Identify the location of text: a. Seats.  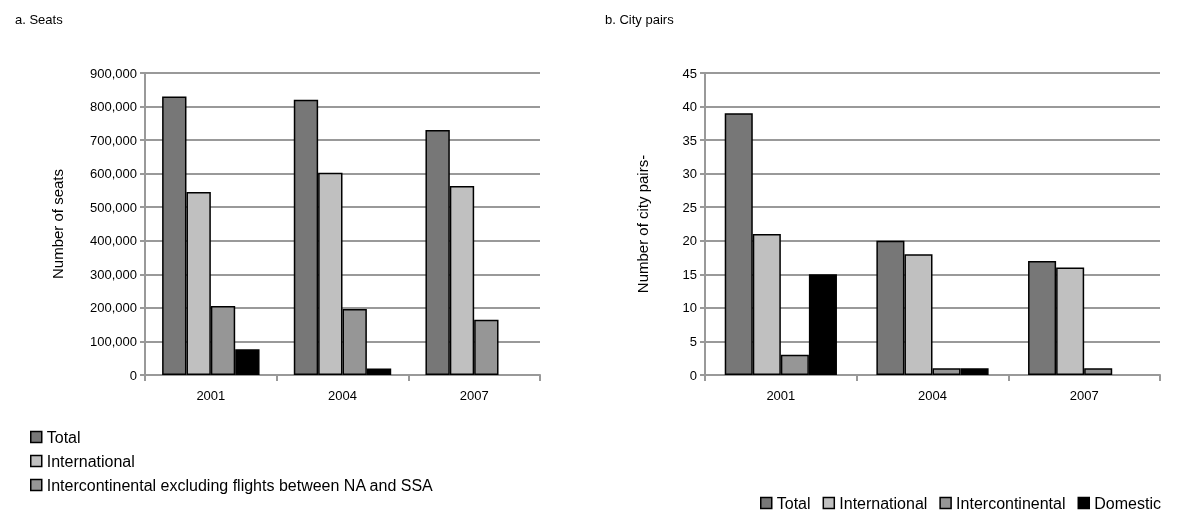
(39, 19).